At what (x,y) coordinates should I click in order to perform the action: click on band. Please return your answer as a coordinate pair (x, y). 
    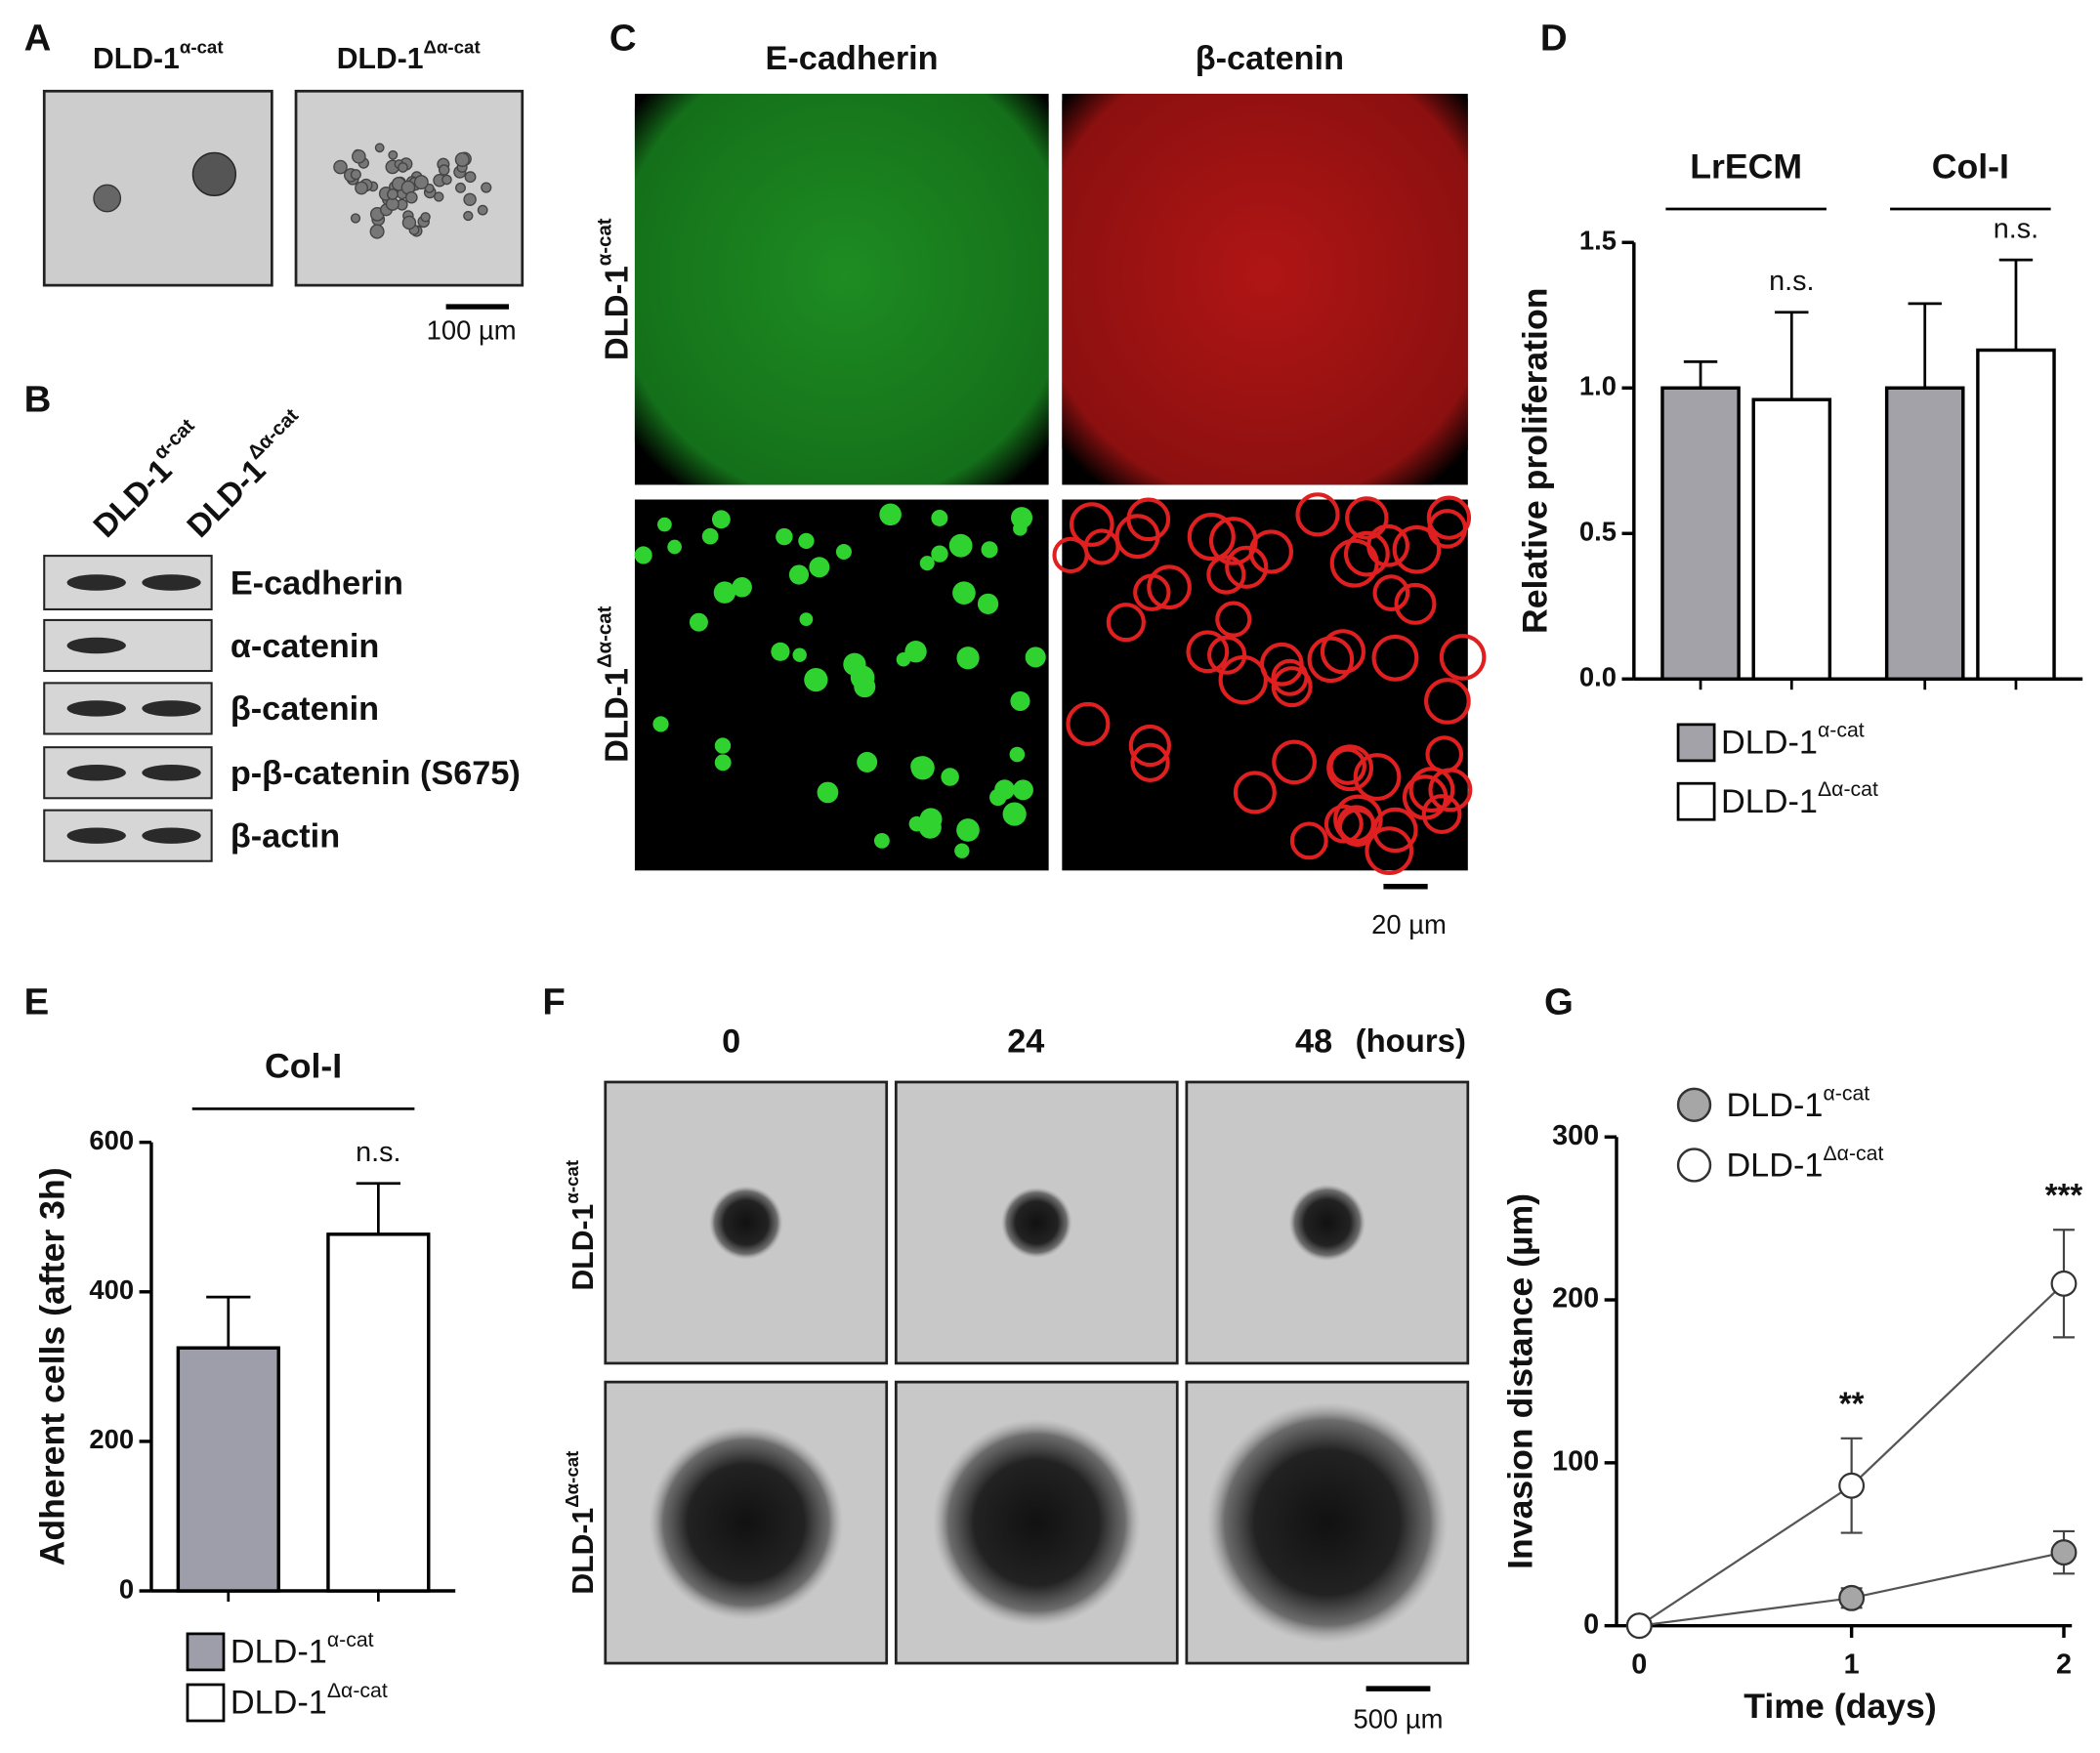
    Looking at the image, I should click on (171, 582).